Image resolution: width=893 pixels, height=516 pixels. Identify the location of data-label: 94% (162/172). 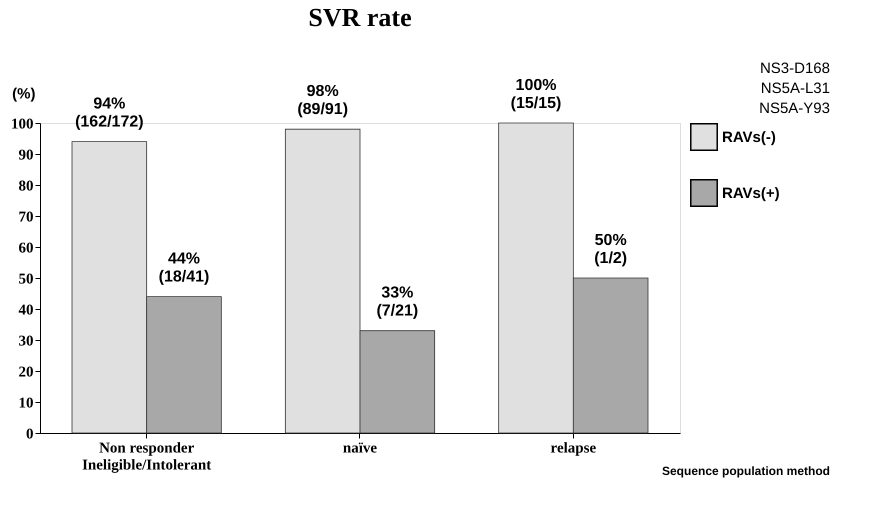
(109, 113).